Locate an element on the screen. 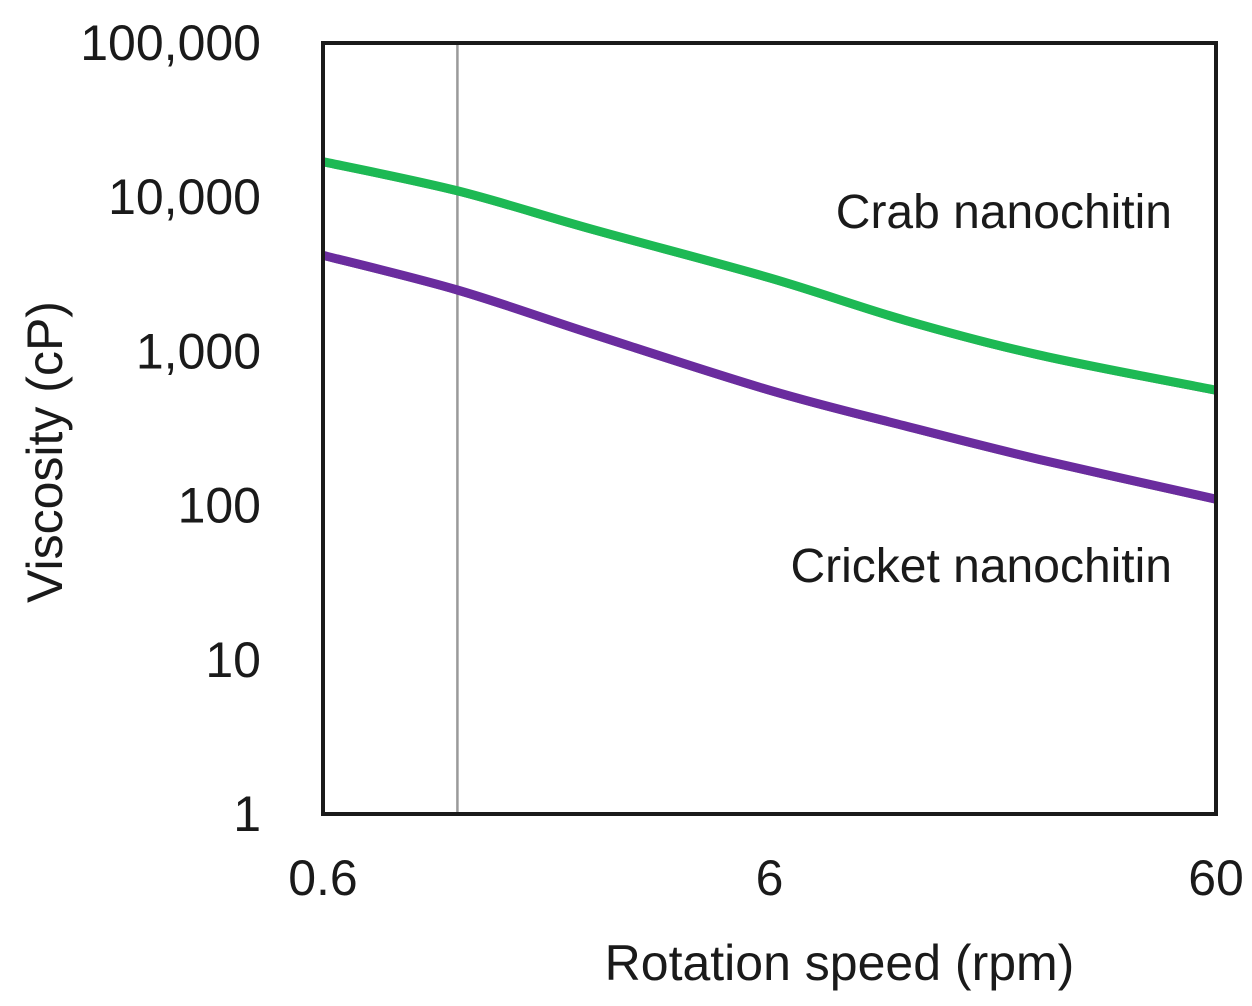  y-tick-label: 1,000 is located at coordinates (198, 351).